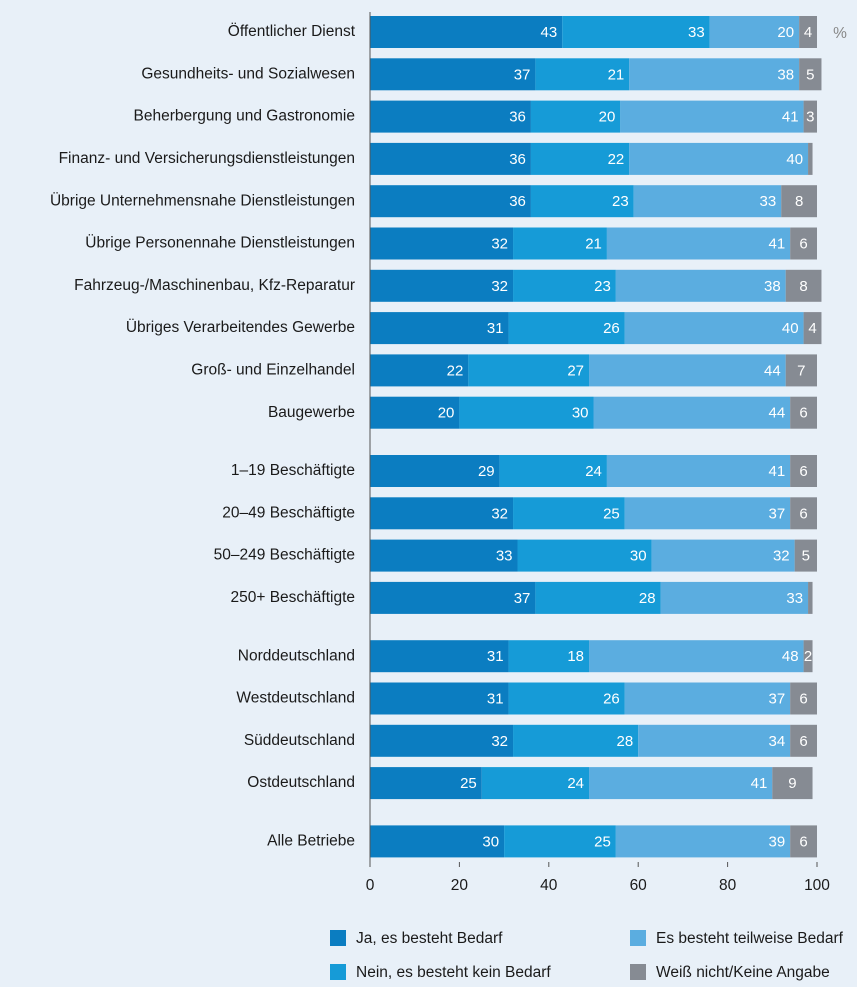  Describe the element at coordinates (792, 783) in the screenshot. I see `value-label: 9` at that location.